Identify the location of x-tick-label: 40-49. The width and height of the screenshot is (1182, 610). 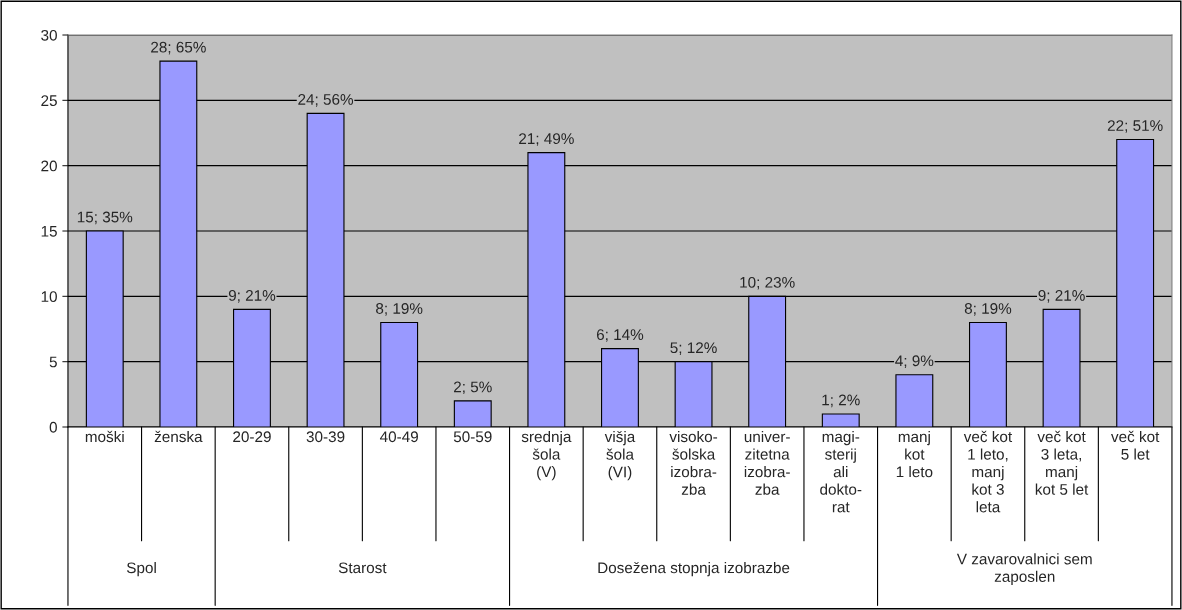
(398, 437).